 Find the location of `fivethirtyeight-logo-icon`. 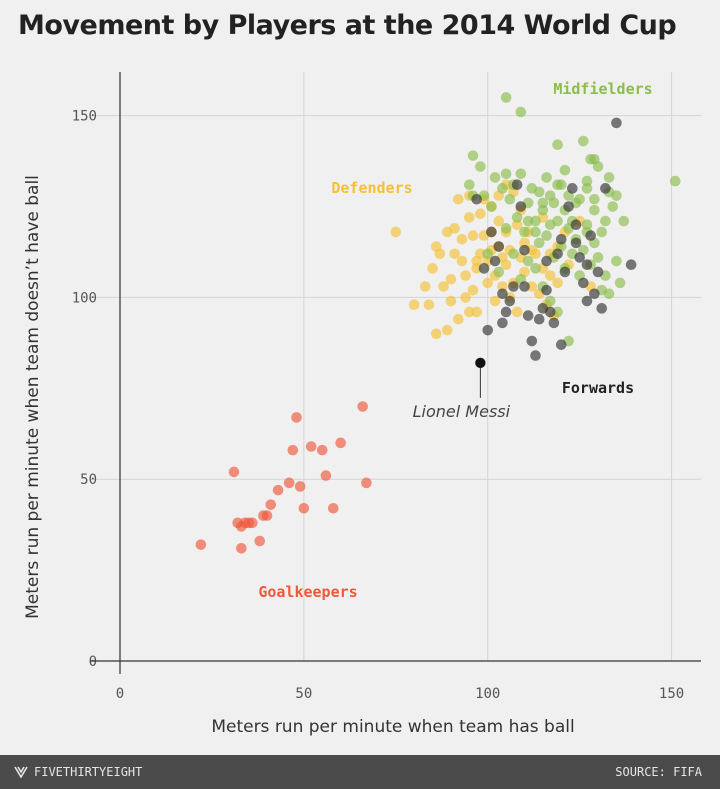

fivethirtyeight-logo-icon is located at coordinates (21, 772).